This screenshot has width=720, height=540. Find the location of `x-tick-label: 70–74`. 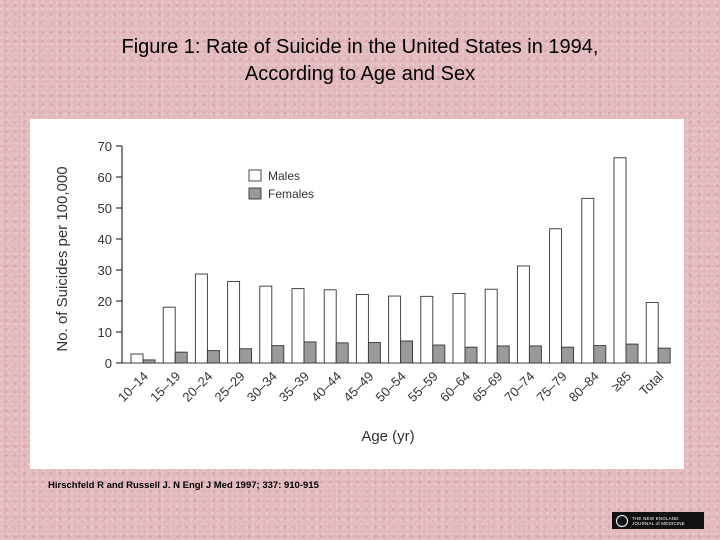

x-tick-label: 70–74 is located at coordinates (519, 387).